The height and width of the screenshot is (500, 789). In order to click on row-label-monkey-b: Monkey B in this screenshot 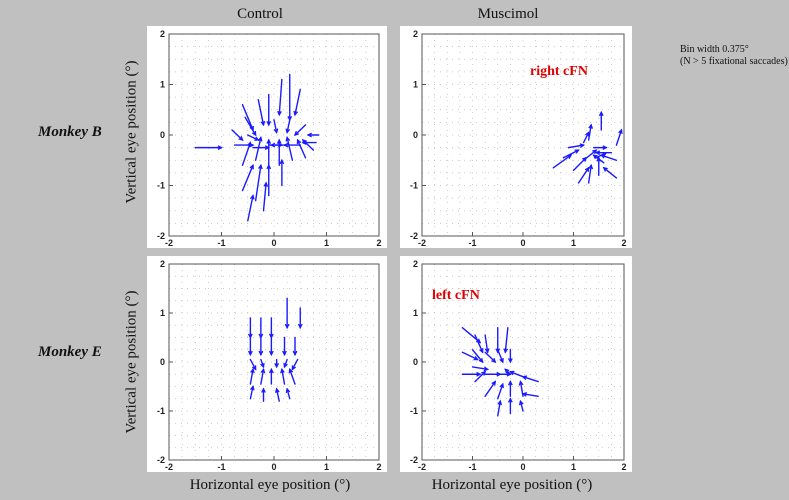, I will do `click(70, 132)`.